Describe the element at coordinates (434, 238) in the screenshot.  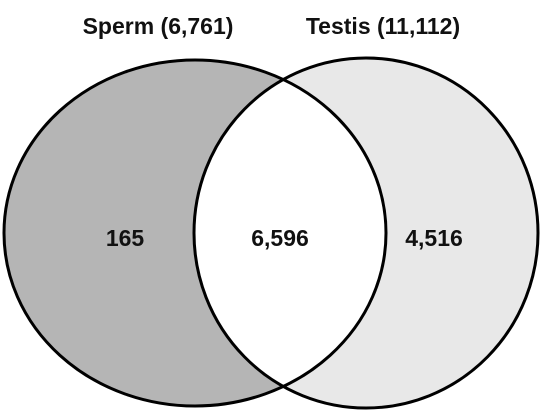
I see `region-count: 4,516` at that location.